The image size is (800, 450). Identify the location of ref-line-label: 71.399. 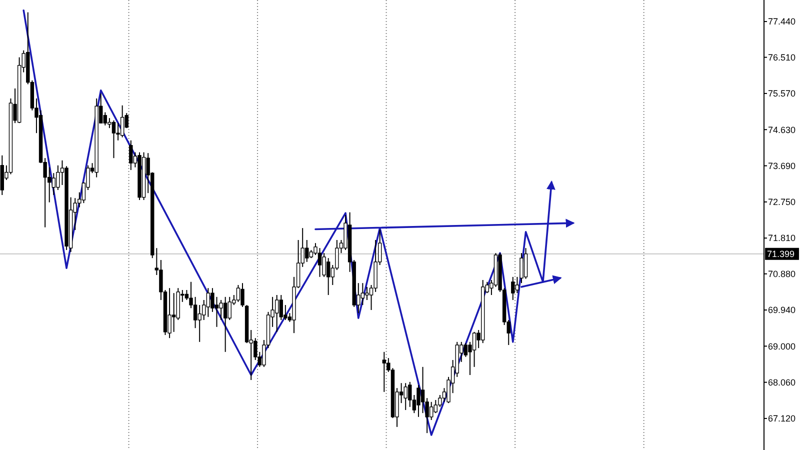
(781, 254).